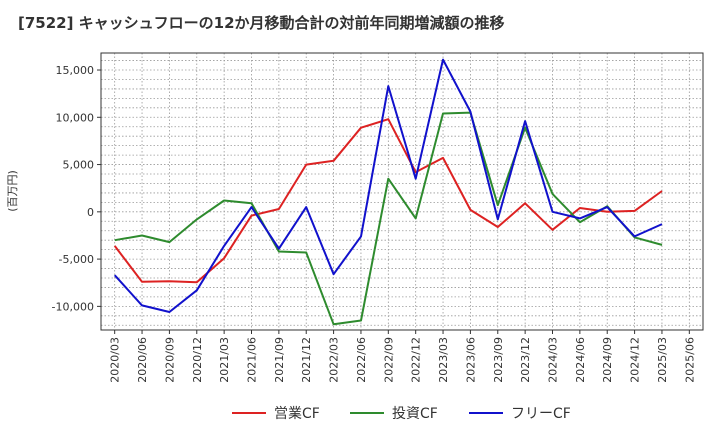  I want to click on x-tick-label: 2021/06, so click(252, 360).